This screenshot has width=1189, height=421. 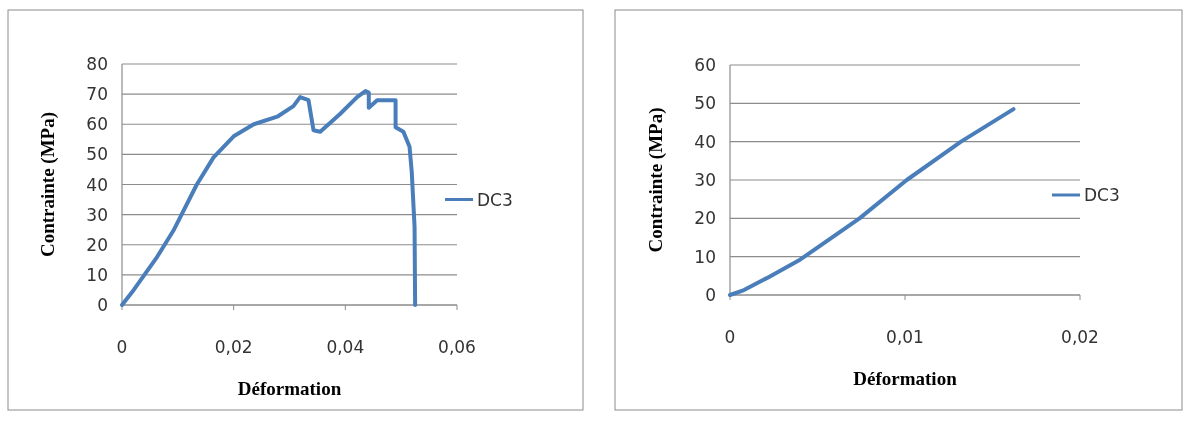 I want to click on y-tick-label: 80, so click(x=97, y=64).